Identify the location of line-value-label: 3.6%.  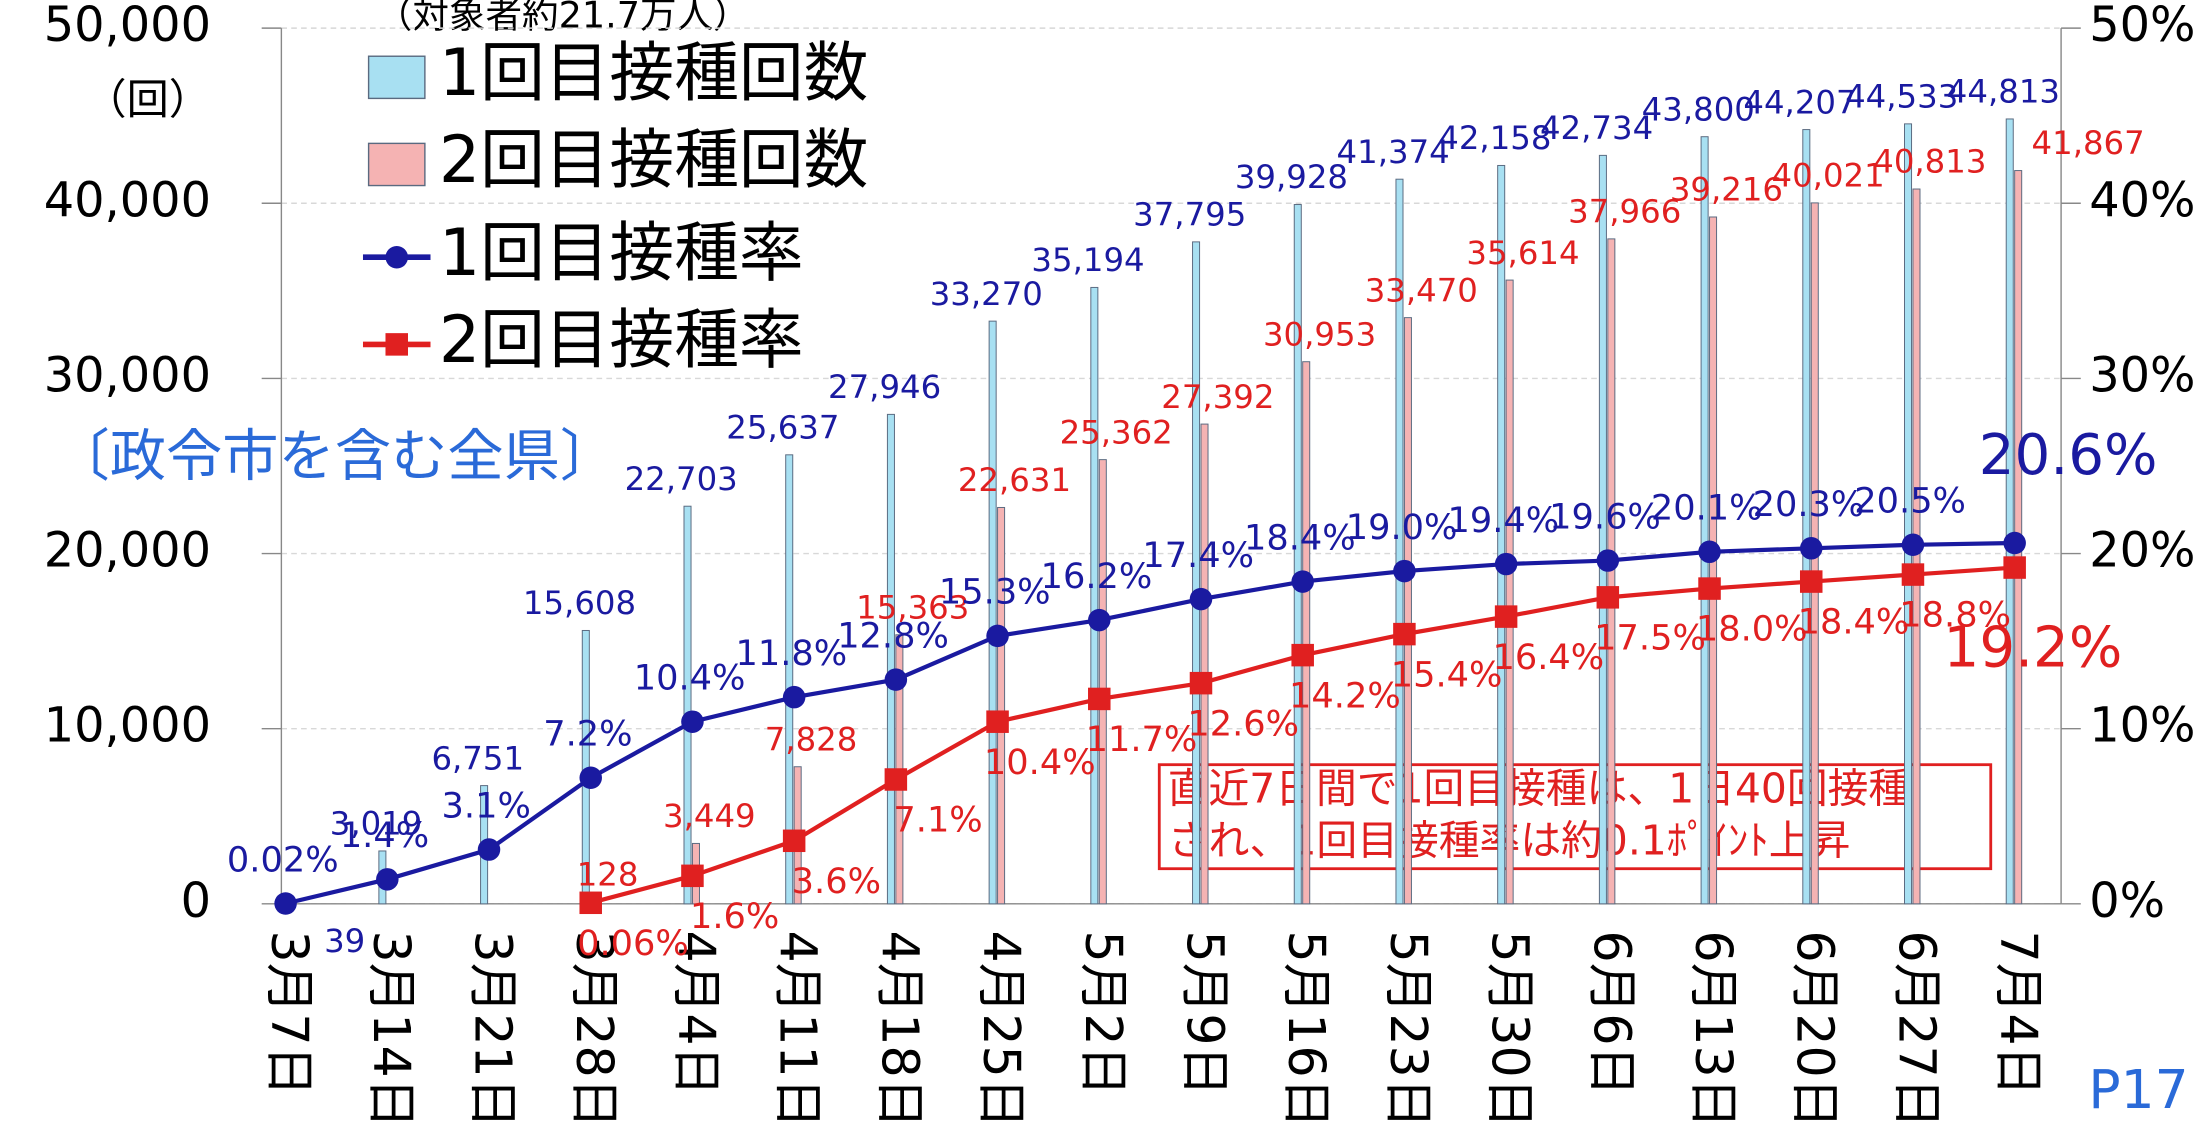
(836, 881).